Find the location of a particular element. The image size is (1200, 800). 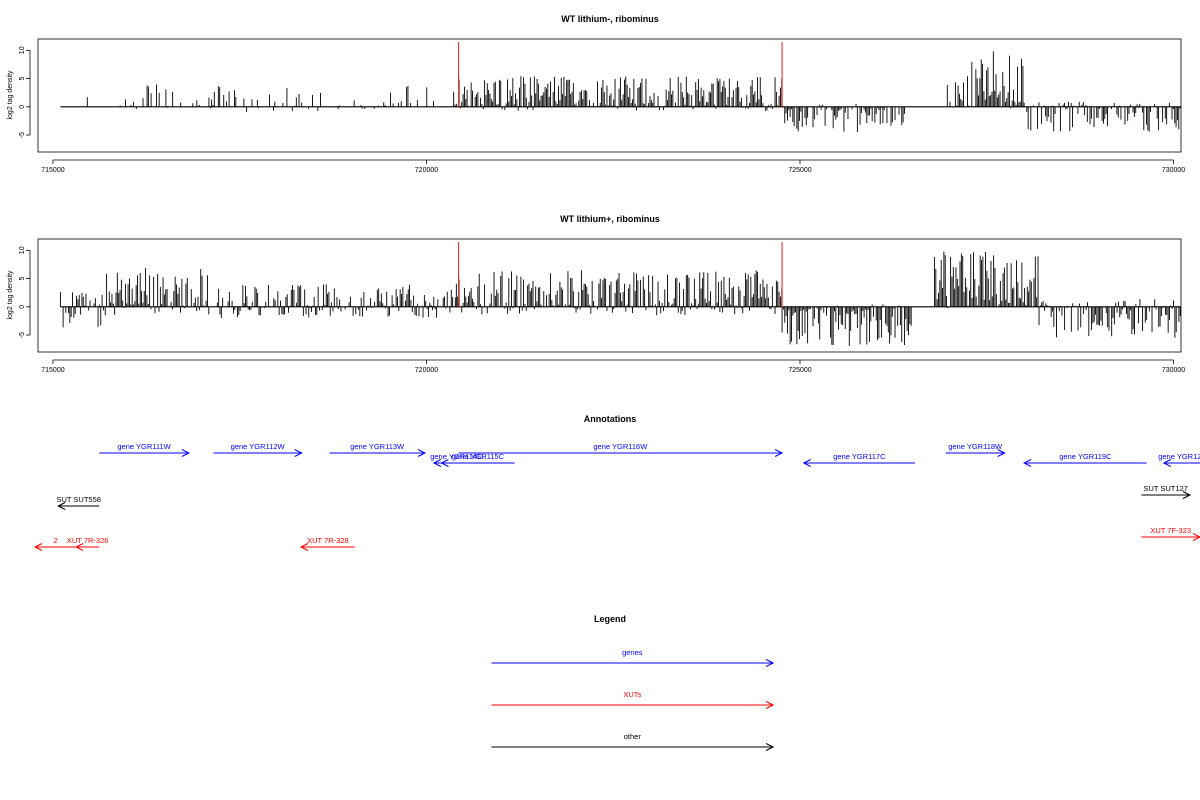

feature-label: gene YGR113W is located at coordinates (377, 446).